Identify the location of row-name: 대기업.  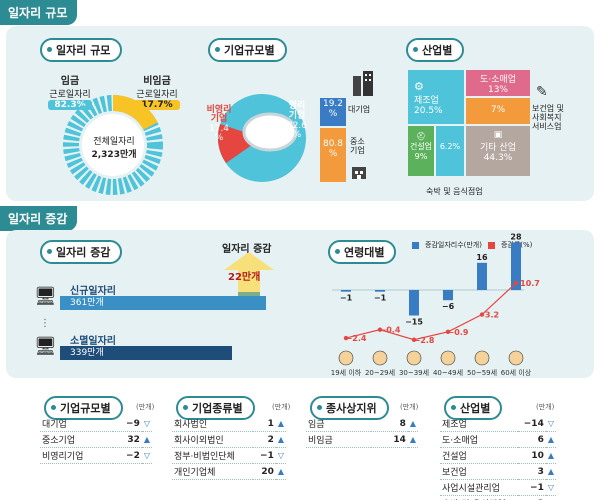
(77, 424).